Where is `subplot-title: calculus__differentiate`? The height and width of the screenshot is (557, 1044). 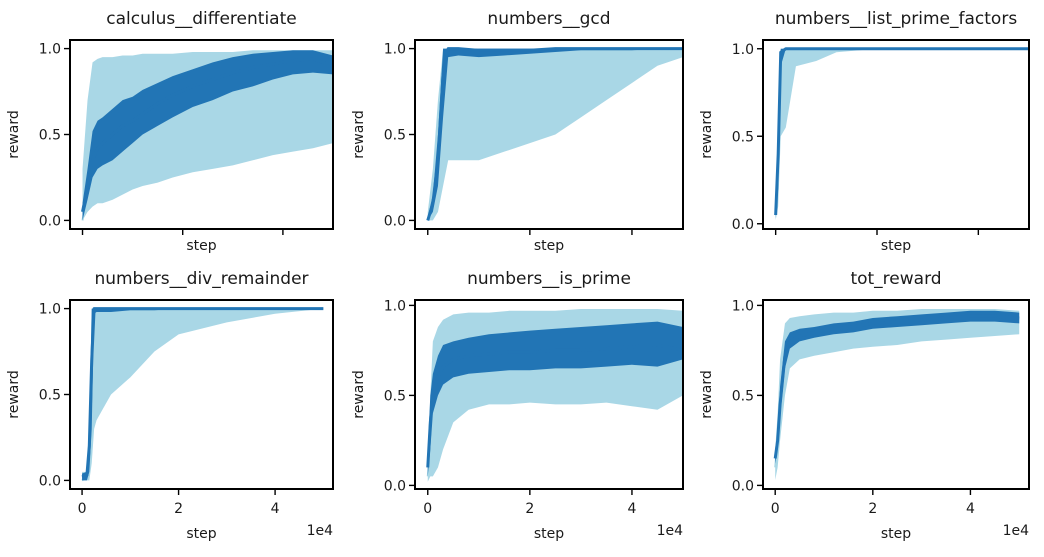
subplot-title: calculus__differentiate is located at coordinates (201, 19).